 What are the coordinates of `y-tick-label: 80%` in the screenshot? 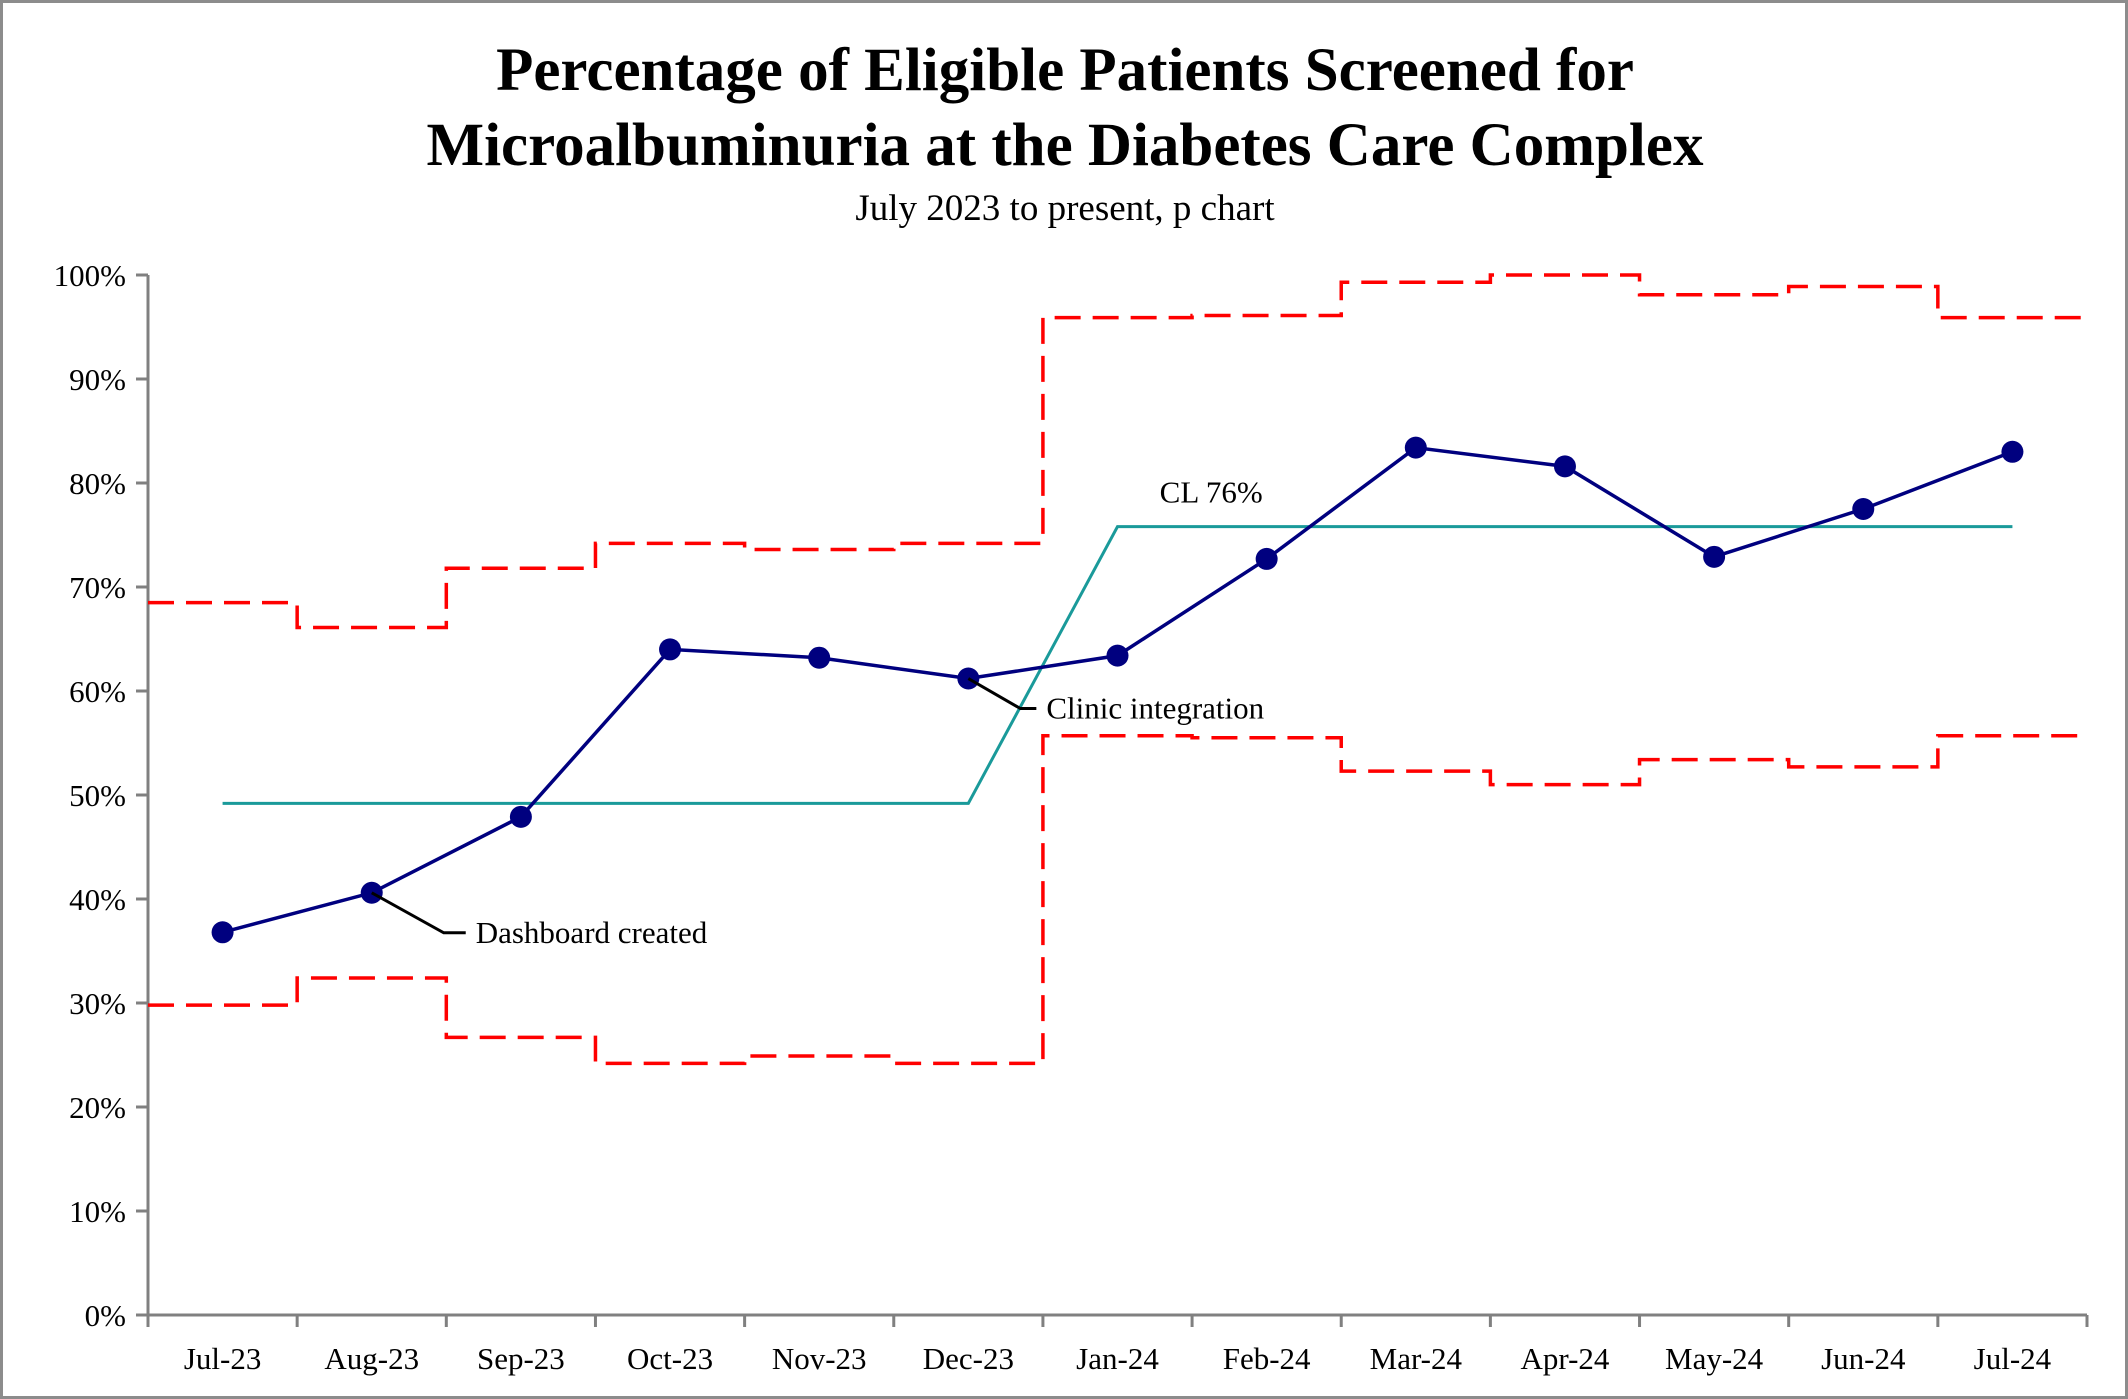 It's located at (97, 483).